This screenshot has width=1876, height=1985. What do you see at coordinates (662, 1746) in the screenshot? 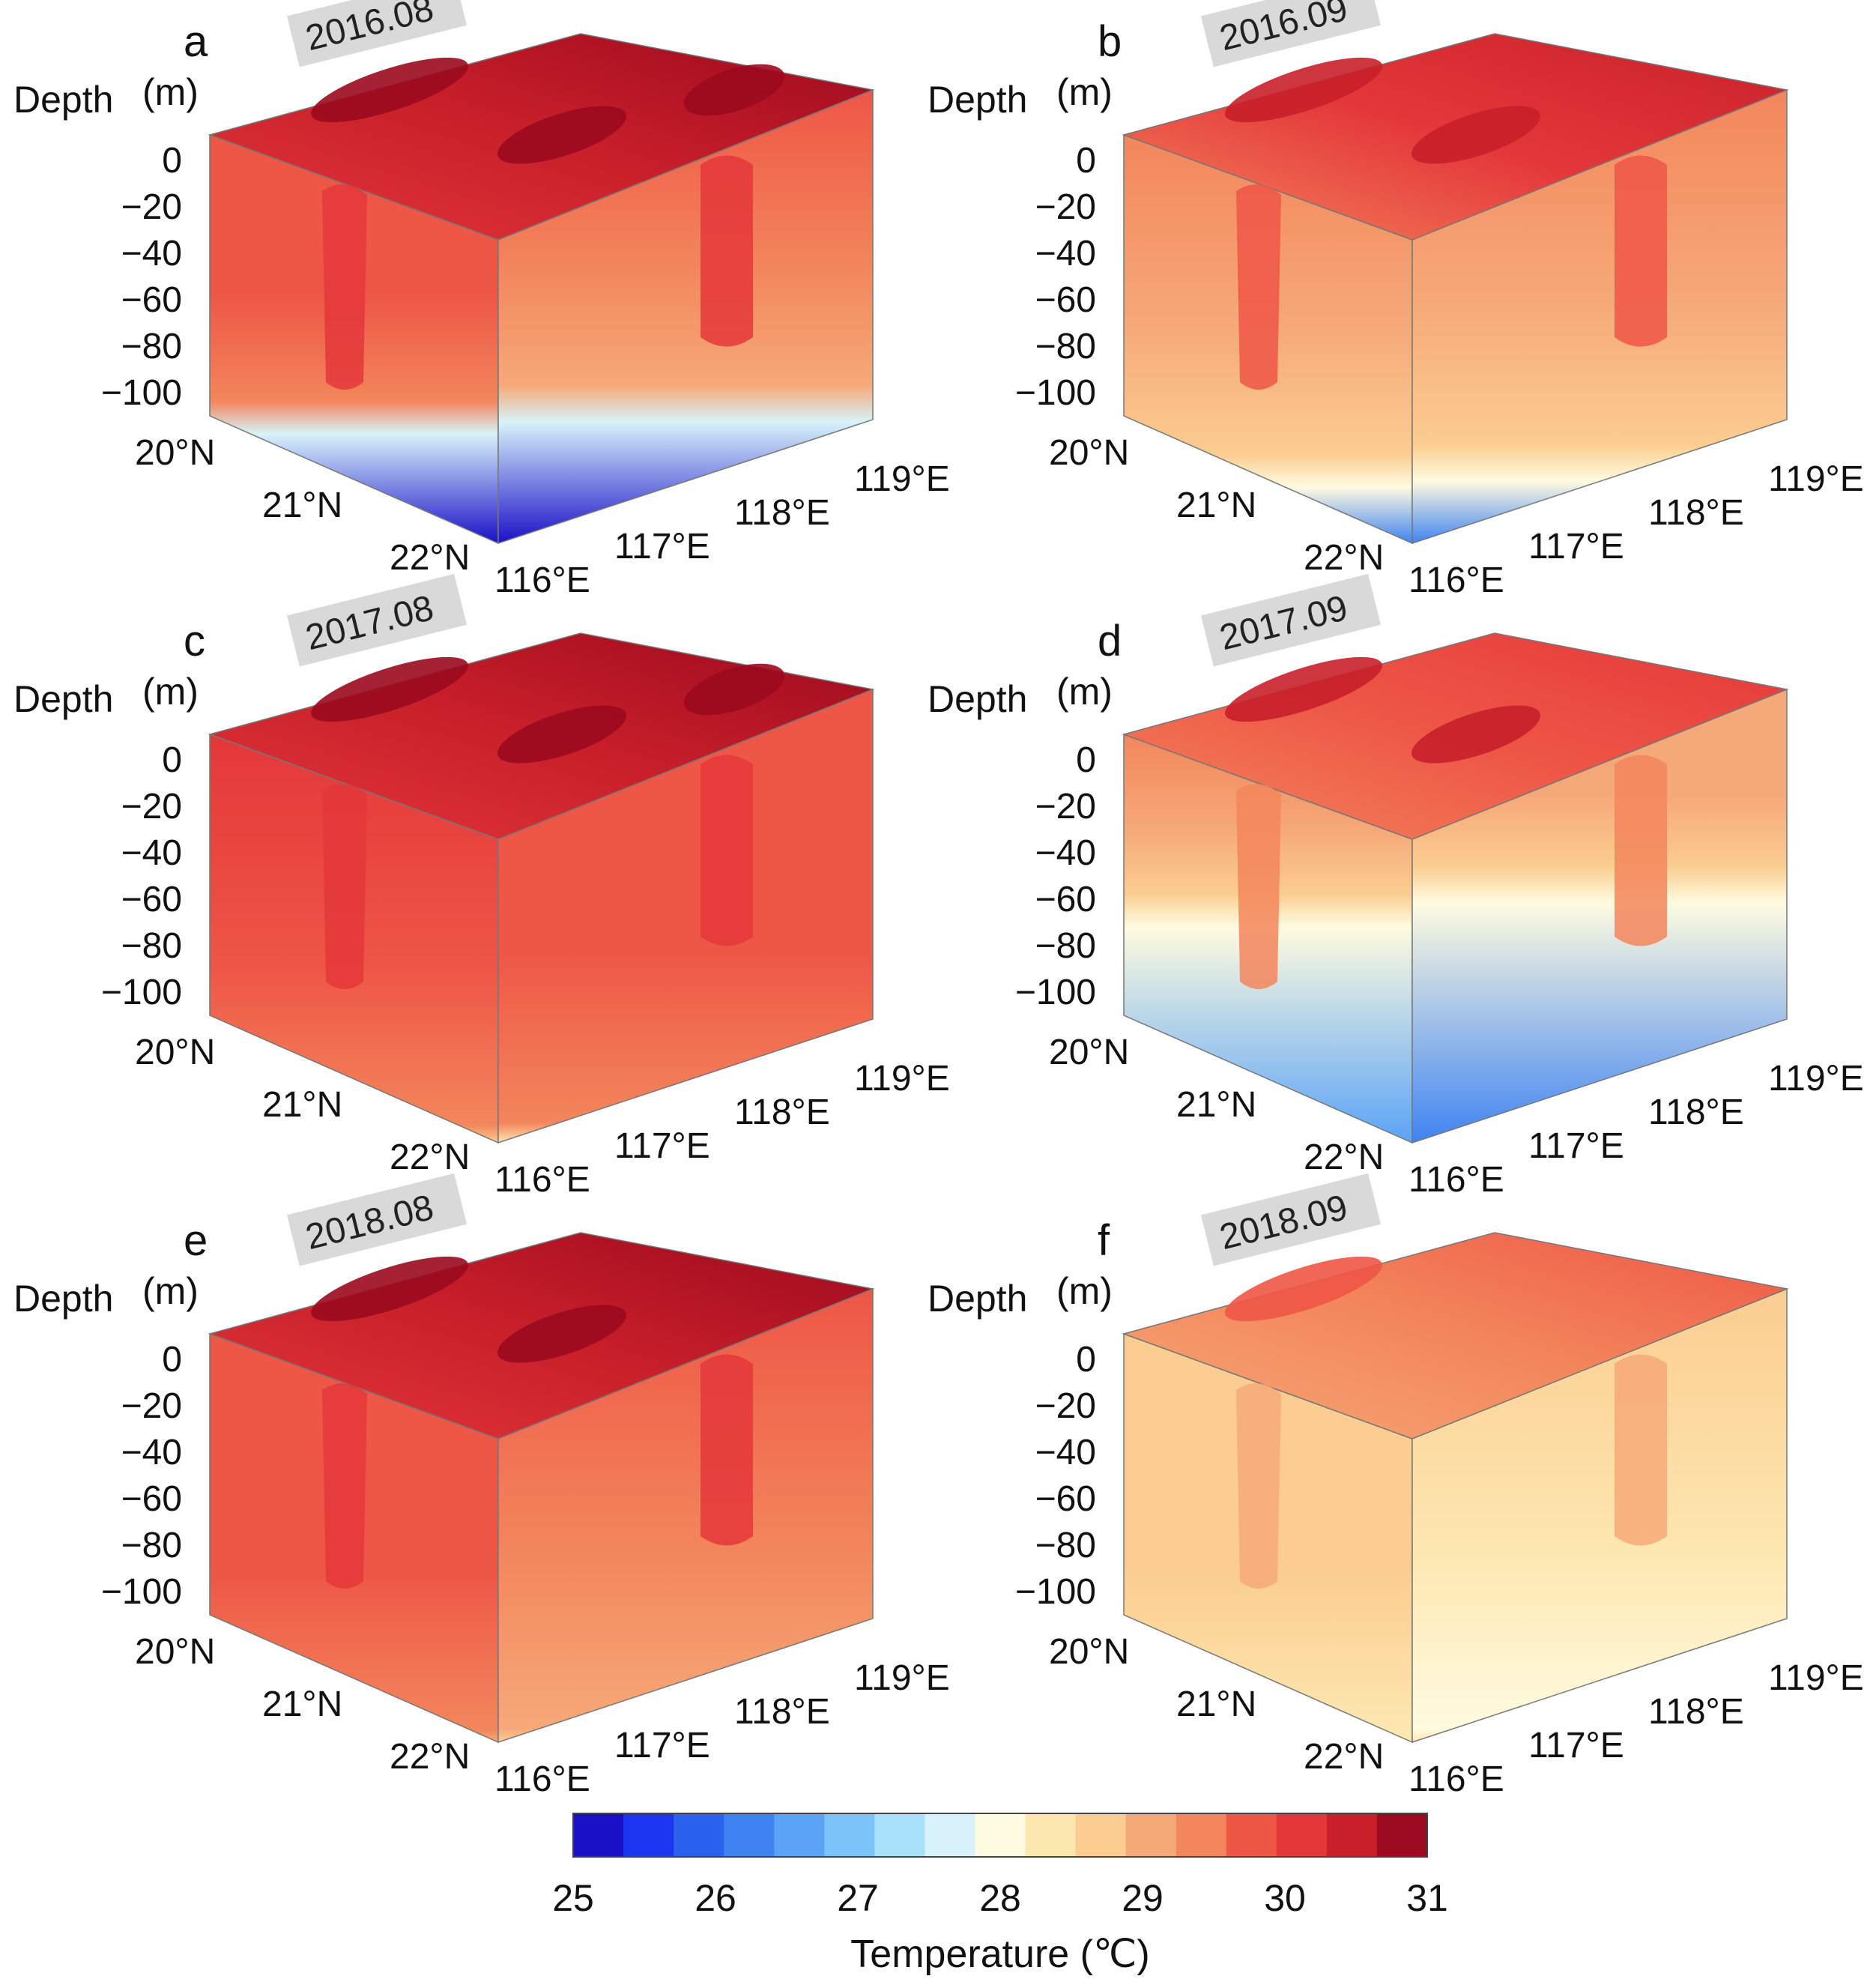
I see `panel-e-lon-tick: 117°E` at bounding box center [662, 1746].